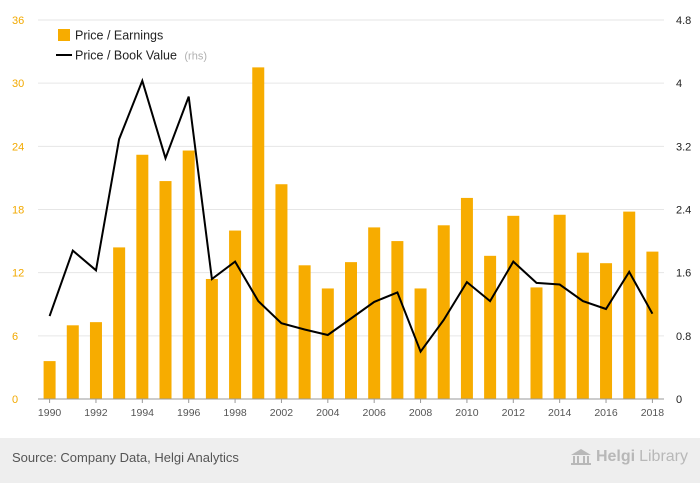 This screenshot has height=483, width=700. I want to click on x-tick-label: 2010, so click(467, 413).